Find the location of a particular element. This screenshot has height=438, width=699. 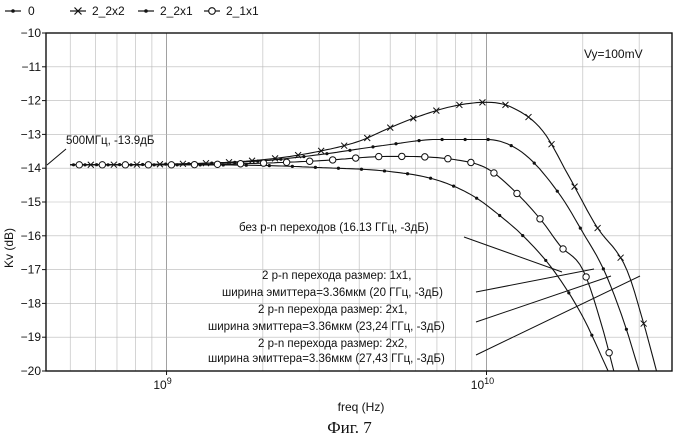

legend: 0 2_2x2 2_2x1 2_1x1 is located at coordinates (132, 11).